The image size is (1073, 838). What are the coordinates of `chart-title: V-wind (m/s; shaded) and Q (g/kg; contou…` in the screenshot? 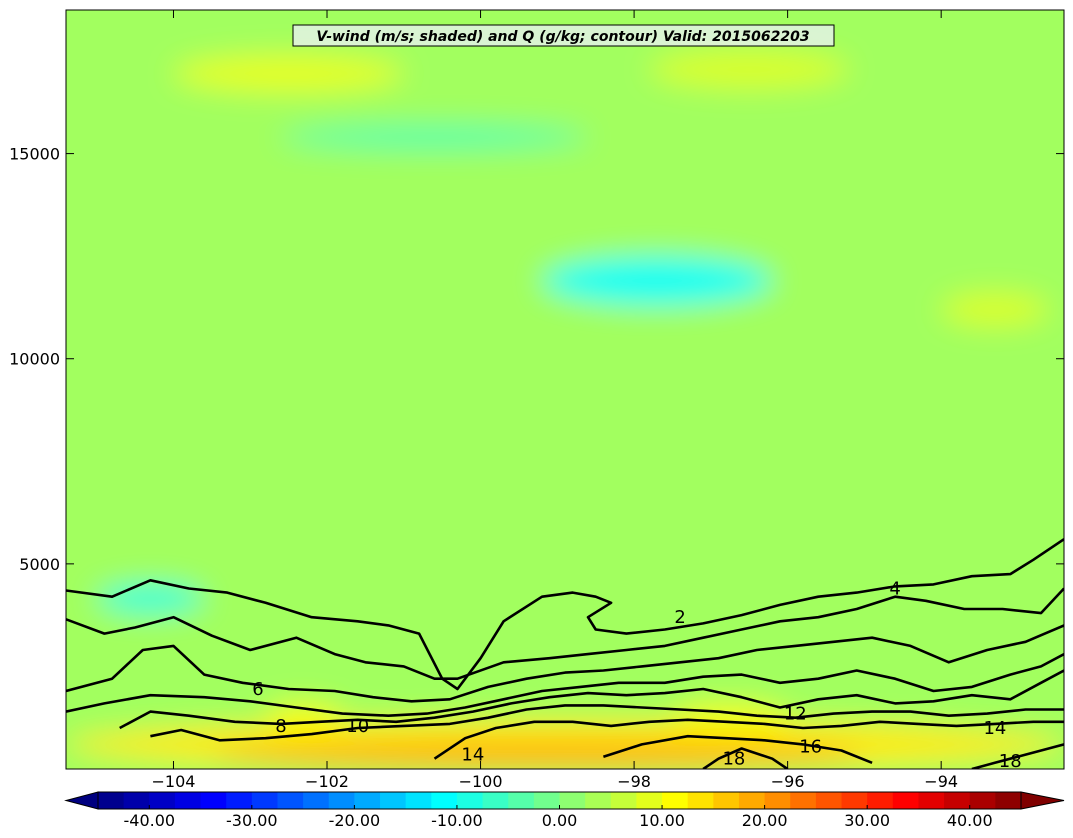 It's located at (562, 37).